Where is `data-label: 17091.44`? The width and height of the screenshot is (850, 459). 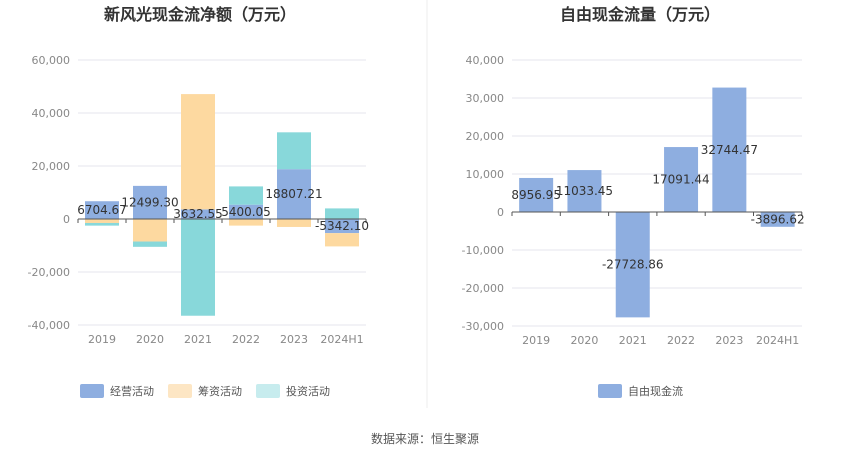 data-label: 17091.44 is located at coordinates (680, 180).